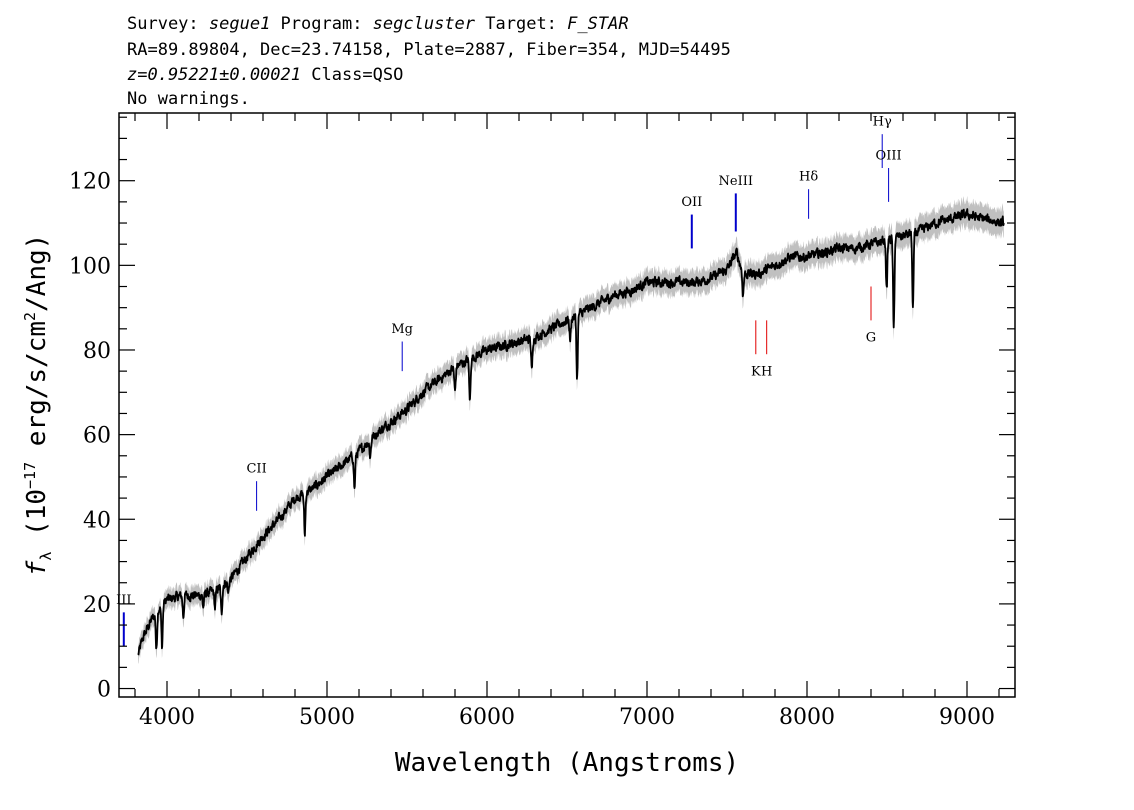  I want to click on spectral-line-label: OIII, so click(889, 156).